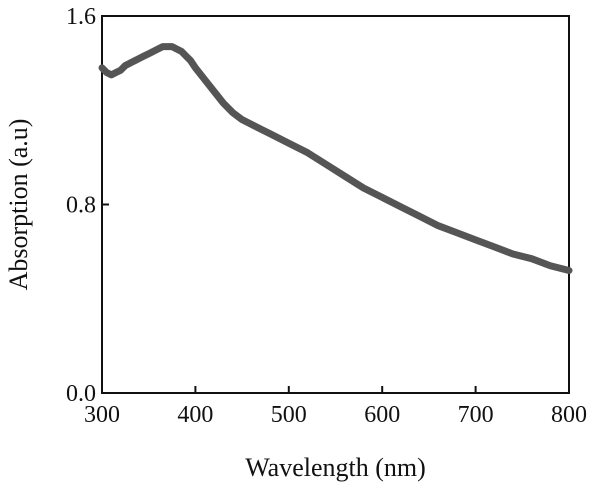 This screenshot has height=488, width=600. What do you see at coordinates (102, 415) in the screenshot?
I see `x-tick-label: 300` at bounding box center [102, 415].